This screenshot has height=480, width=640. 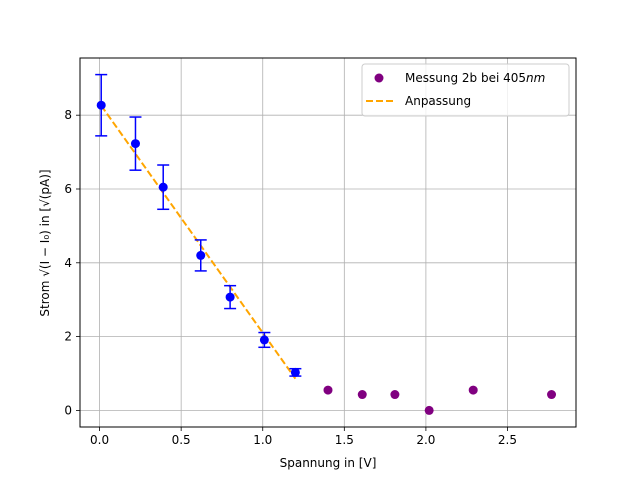 I want to click on x-tick-label: 2.0, so click(x=425, y=440).